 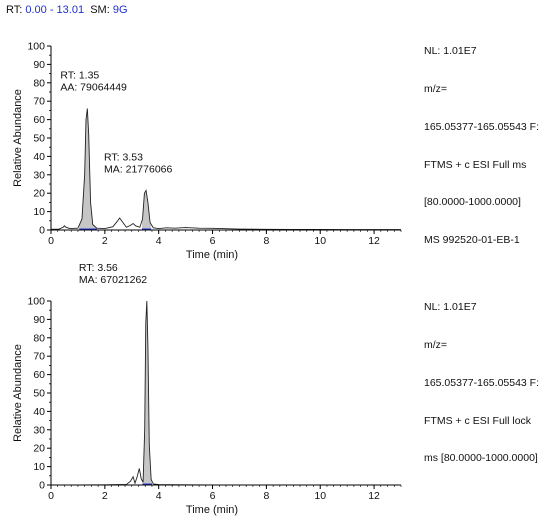 What do you see at coordinates (478, 420) in the screenshot?
I see `info-line: FTMS + c ESI Full lock` at bounding box center [478, 420].